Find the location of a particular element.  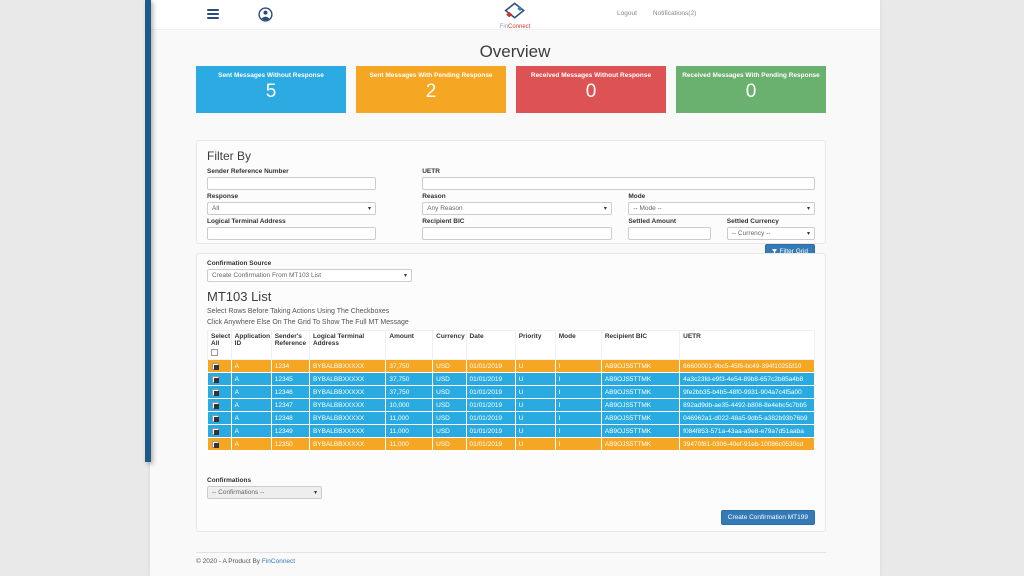

confirmation-source-select: Create Confirmation From MT103 List ▾ is located at coordinates (309, 275).